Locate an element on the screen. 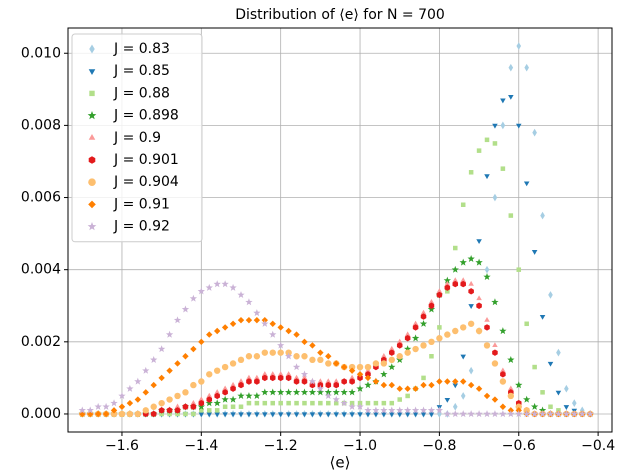  y-tick-label: 0.006 is located at coordinates (41, 198).